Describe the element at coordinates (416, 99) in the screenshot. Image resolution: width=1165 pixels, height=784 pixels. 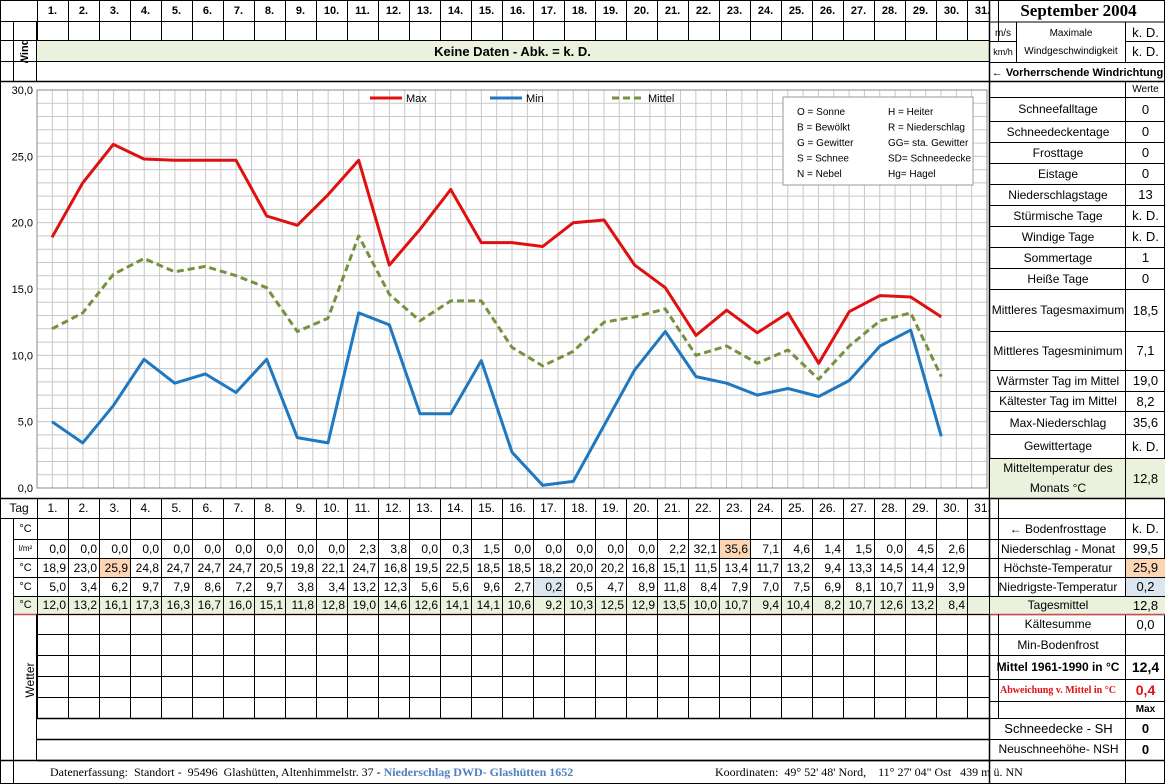
I see `legend-label: Max` at that location.